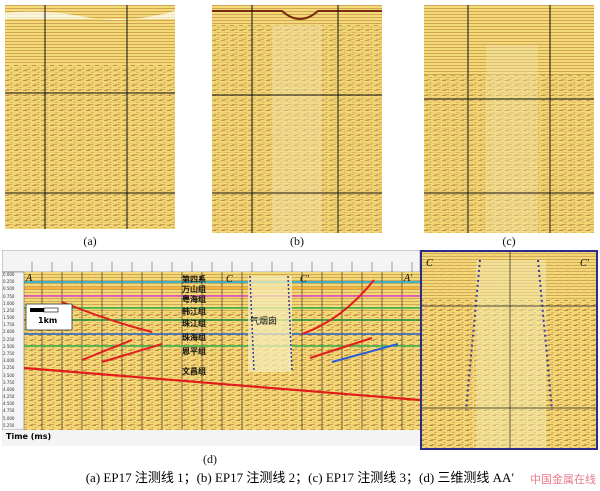  I want to click on formation-label: 第四系, so click(194, 279).